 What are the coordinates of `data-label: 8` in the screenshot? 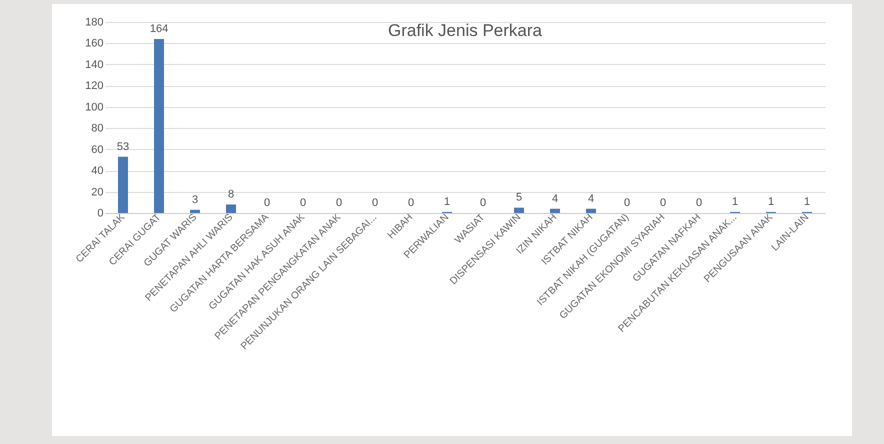 It's located at (231, 194).